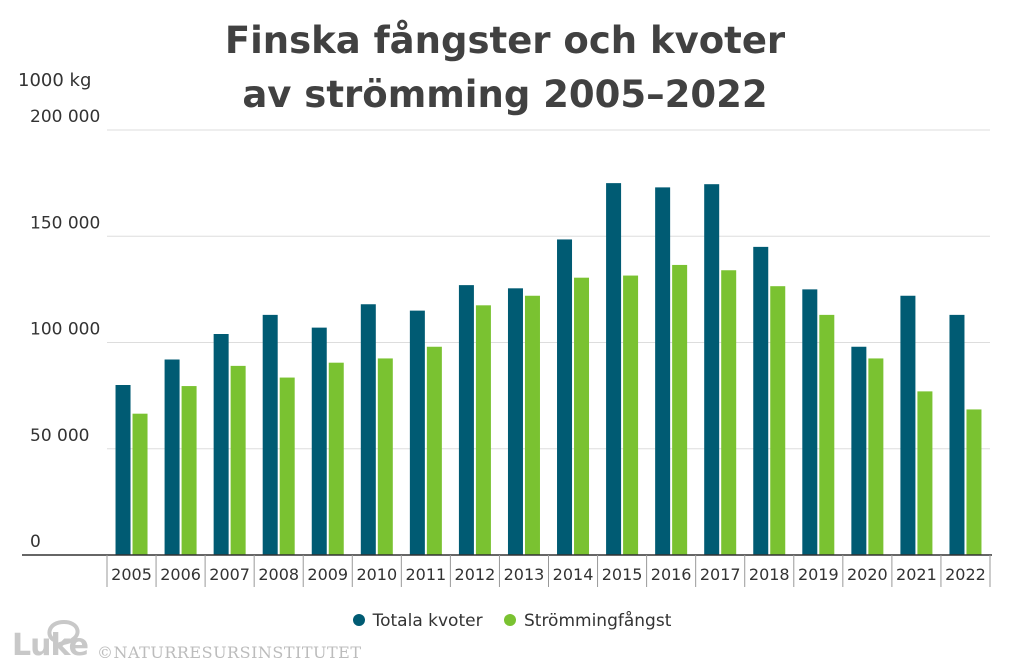 The height and width of the screenshot is (667, 1024). What do you see at coordinates (229, 652) in the screenshot?
I see `copyright-text: ©NATURRESURSINSTITUTET` at bounding box center [229, 652].